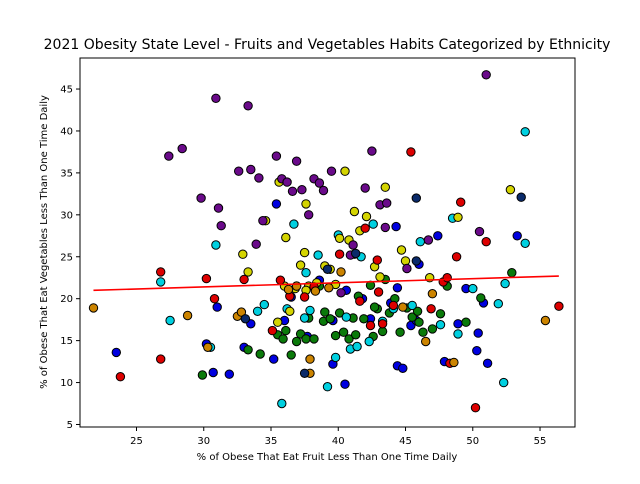 The height and width of the screenshot is (484, 640). What do you see at coordinates (540, 441) in the screenshot?
I see `x-tick-label: 55` at bounding box center [540, 441].